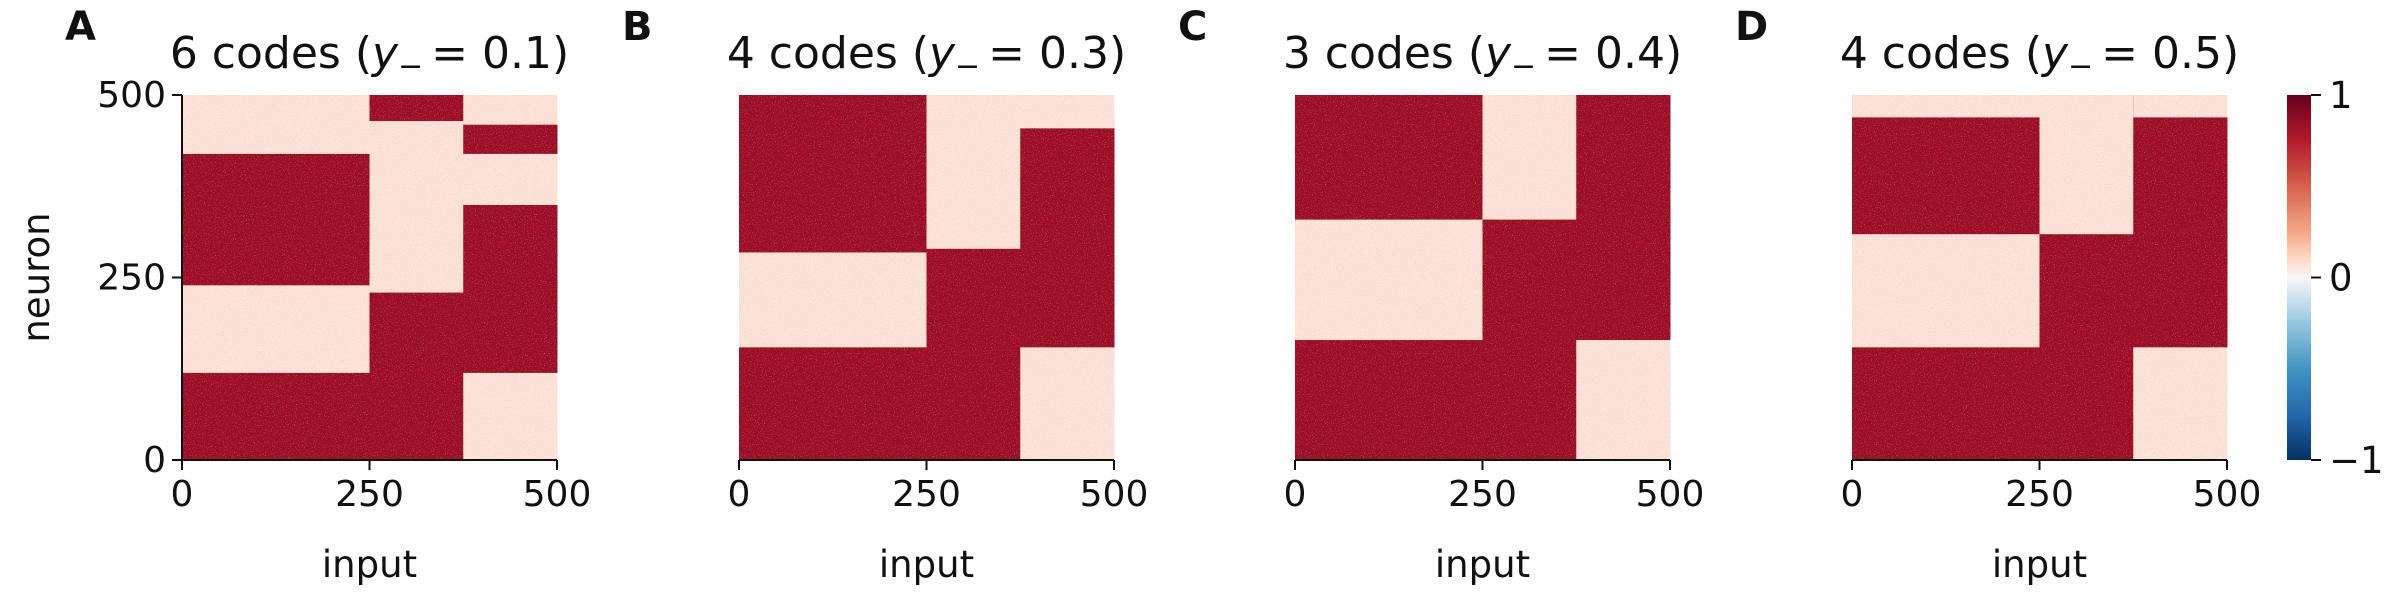 The image size is (2400, 600). Describe the element at coordinates (271, 53) in the screenshot. I see `title-prefix: 6 codes (` at that location.